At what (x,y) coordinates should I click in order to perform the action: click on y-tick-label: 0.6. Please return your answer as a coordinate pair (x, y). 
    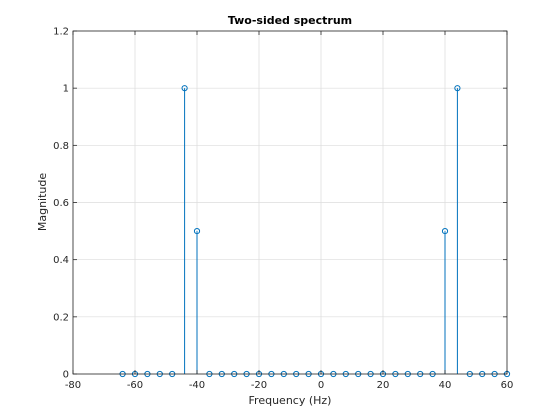
    Looking at the image, I should click on (61, 203).